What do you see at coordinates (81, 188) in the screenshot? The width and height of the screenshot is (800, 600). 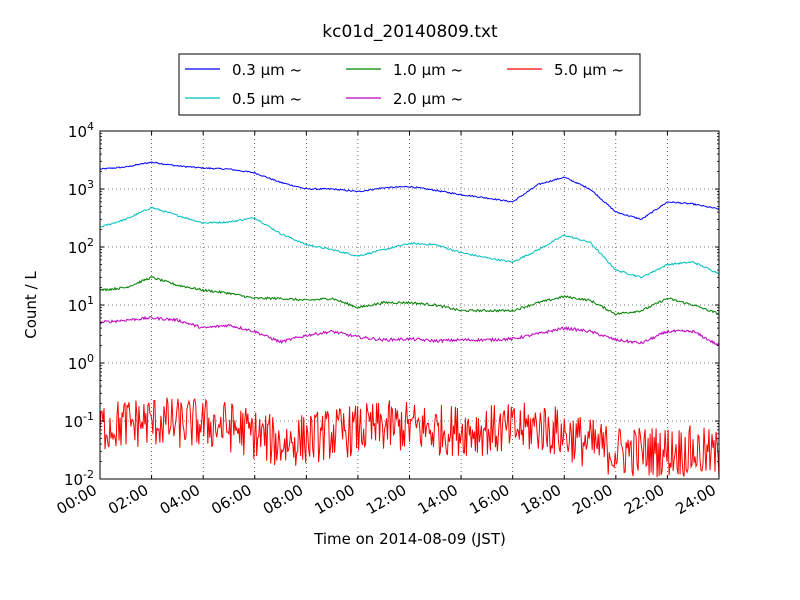 I see `y-tick-label: 10³` at bounding box center [81, 188].